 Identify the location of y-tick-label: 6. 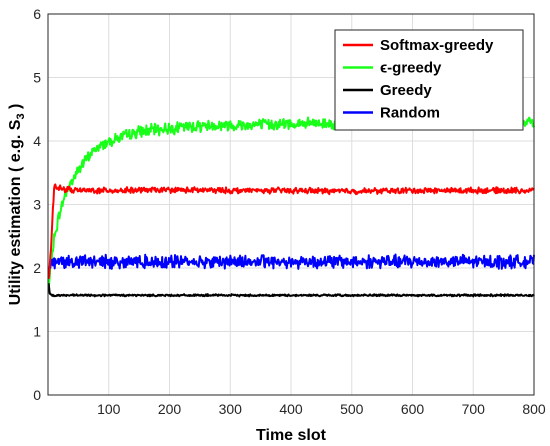
(37, 14).